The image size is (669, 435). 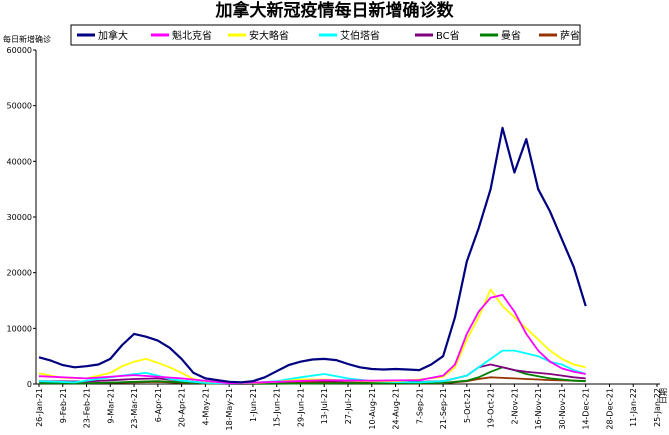 I want to click on y-tick-label: 10000, so click(x=19, y=328).